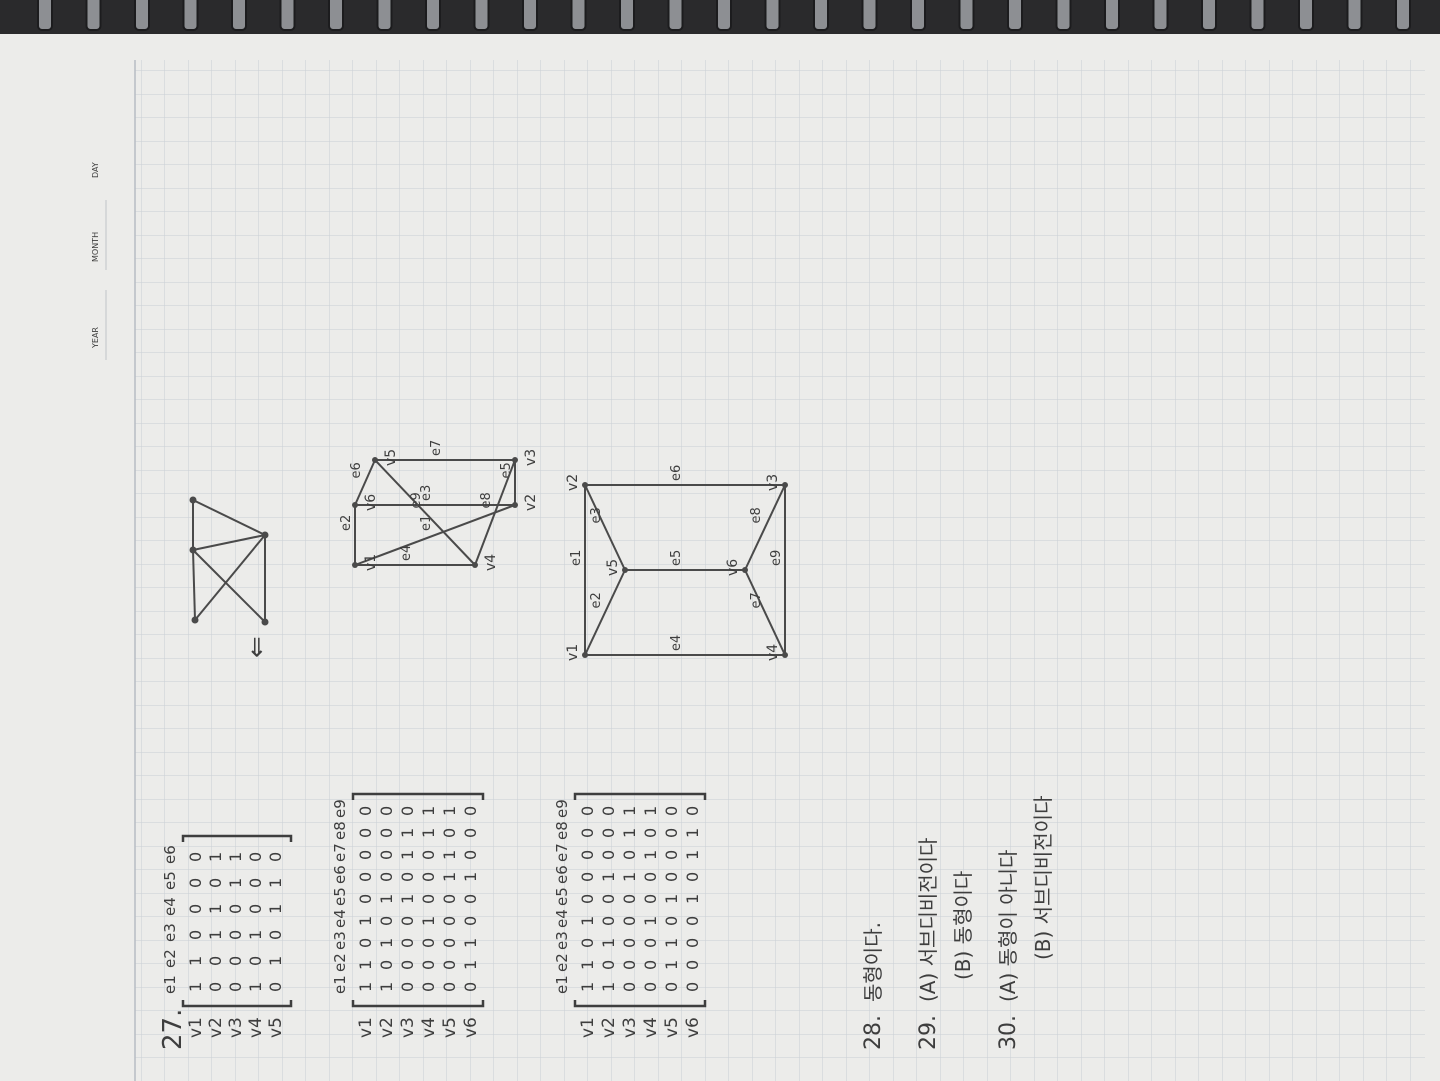  Describe the element at coordinates (276, 1027) in the screenshot. I see `matrix-row-label: v5` at that location.